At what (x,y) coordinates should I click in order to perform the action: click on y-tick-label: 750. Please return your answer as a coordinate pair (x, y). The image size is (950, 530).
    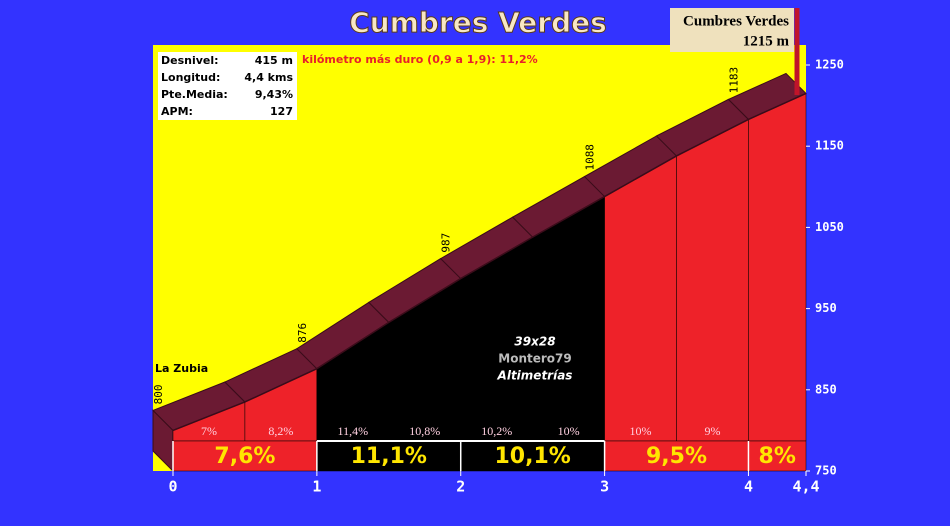
    Looking at the image, I should click on (826, 471).